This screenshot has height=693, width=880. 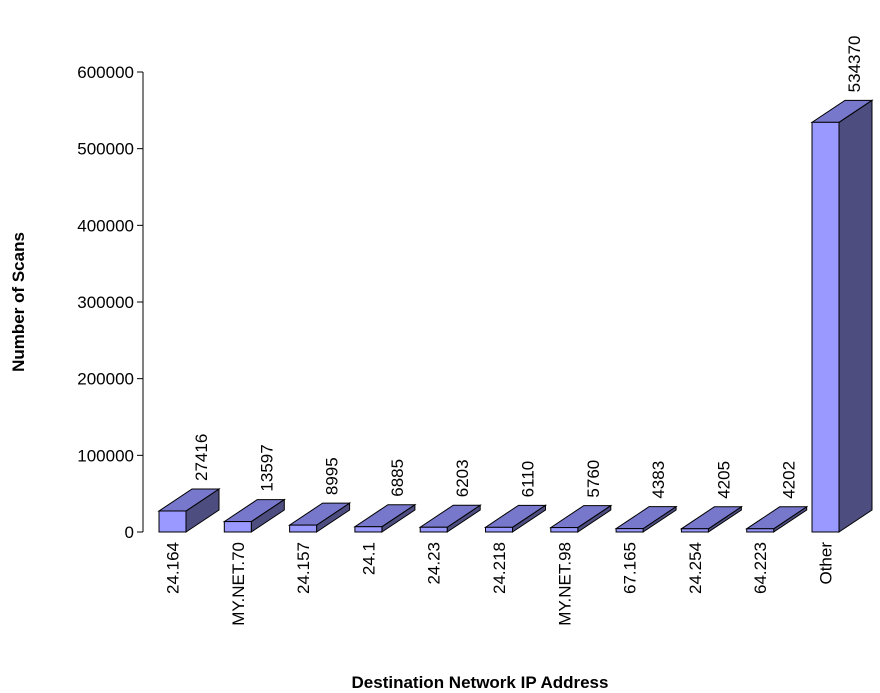 What do you see at coordinates (105, 72) in the screenshot?
I see `y-tick-label: 600000` at bounding box center [105, 72].